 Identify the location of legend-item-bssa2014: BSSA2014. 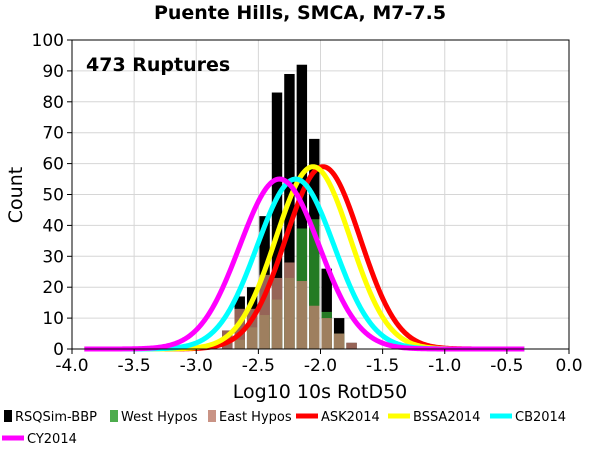
(434, 417).